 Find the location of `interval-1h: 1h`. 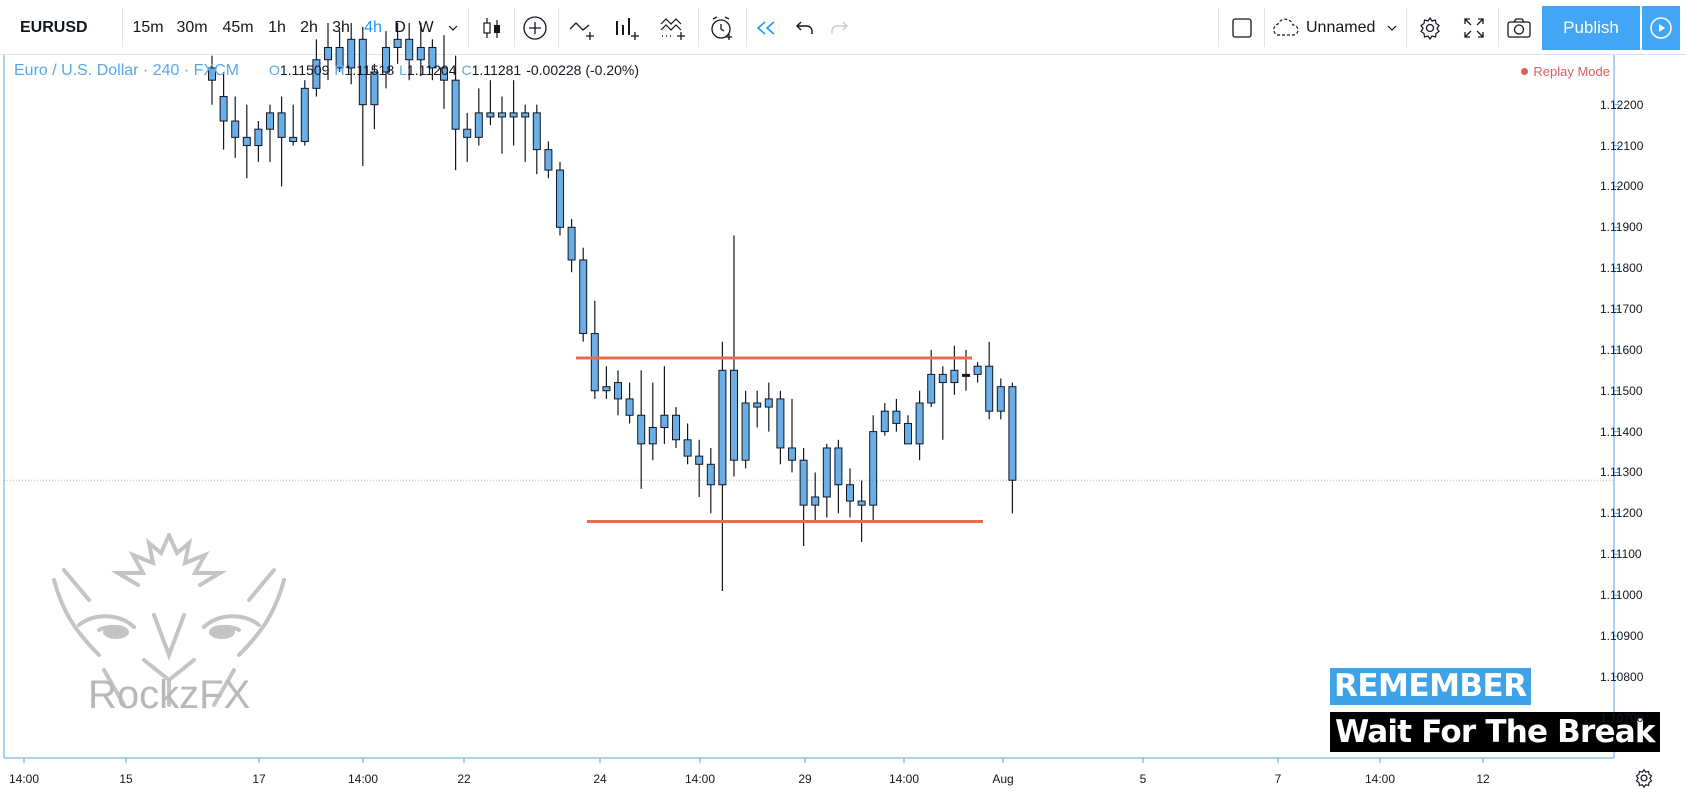

interval-1h: 1h is located at coordinates (277, 27).